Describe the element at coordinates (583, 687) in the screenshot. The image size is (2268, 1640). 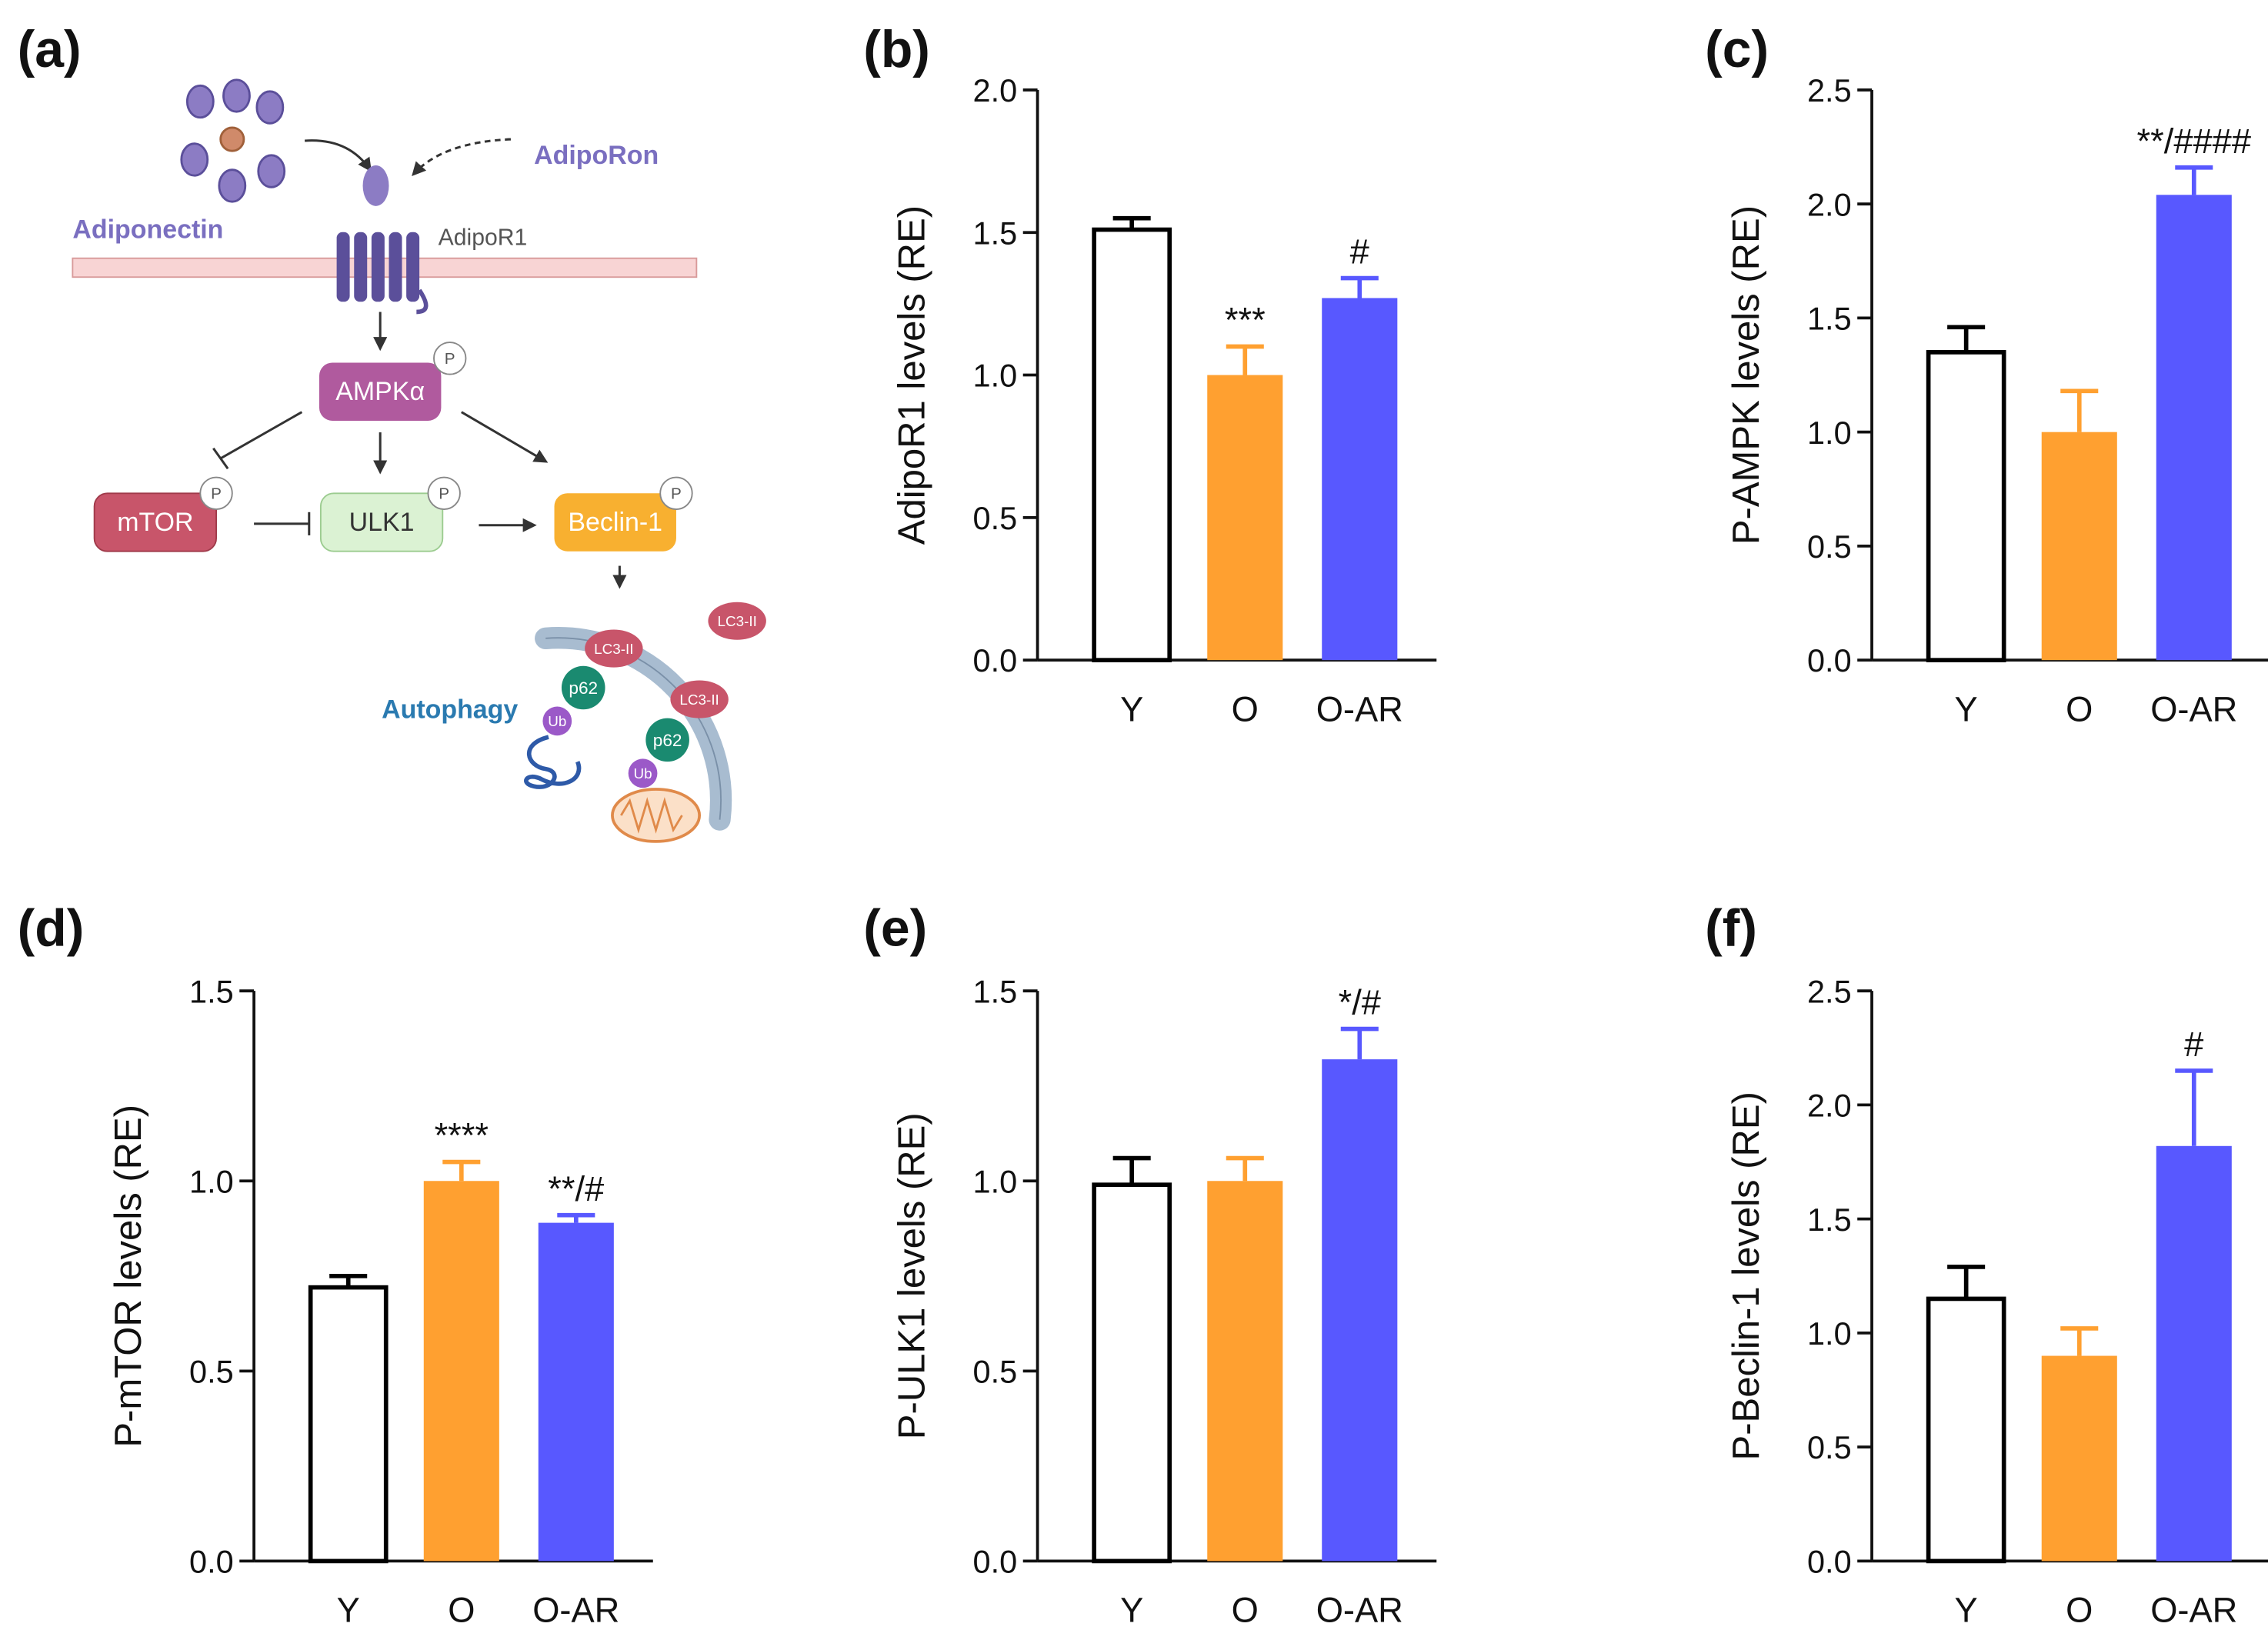
I see `p62` at that location.